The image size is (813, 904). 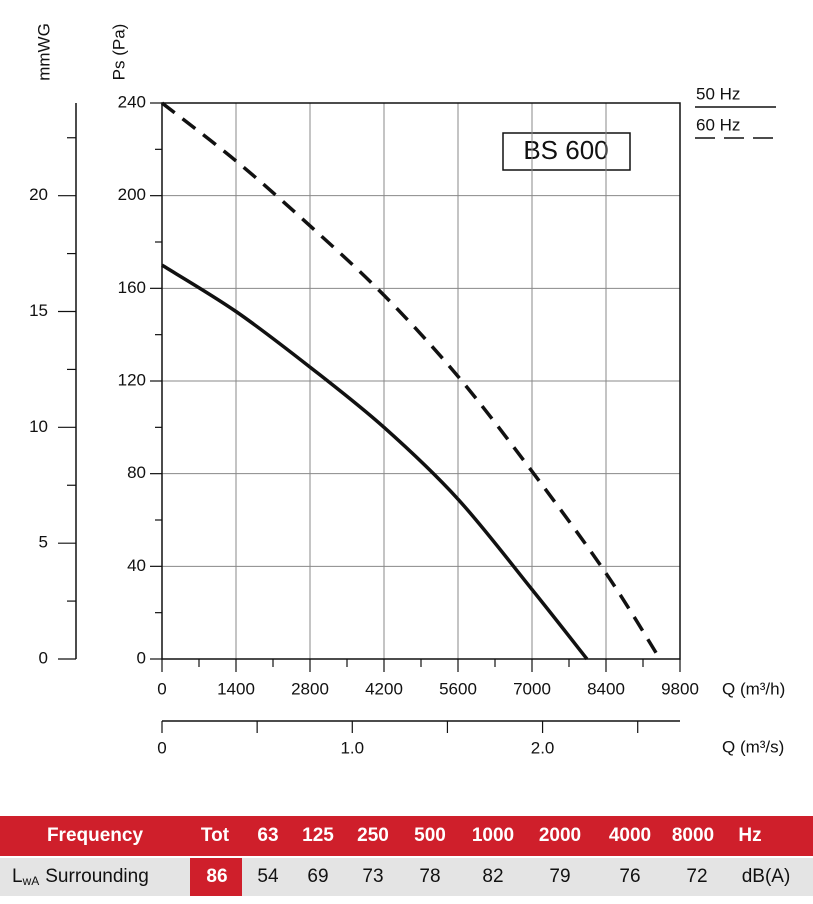 What do you see at coordinates (493, 835) in the screenshot?
I see `table-header-cell: 1000` at bounding box center [493, 835].